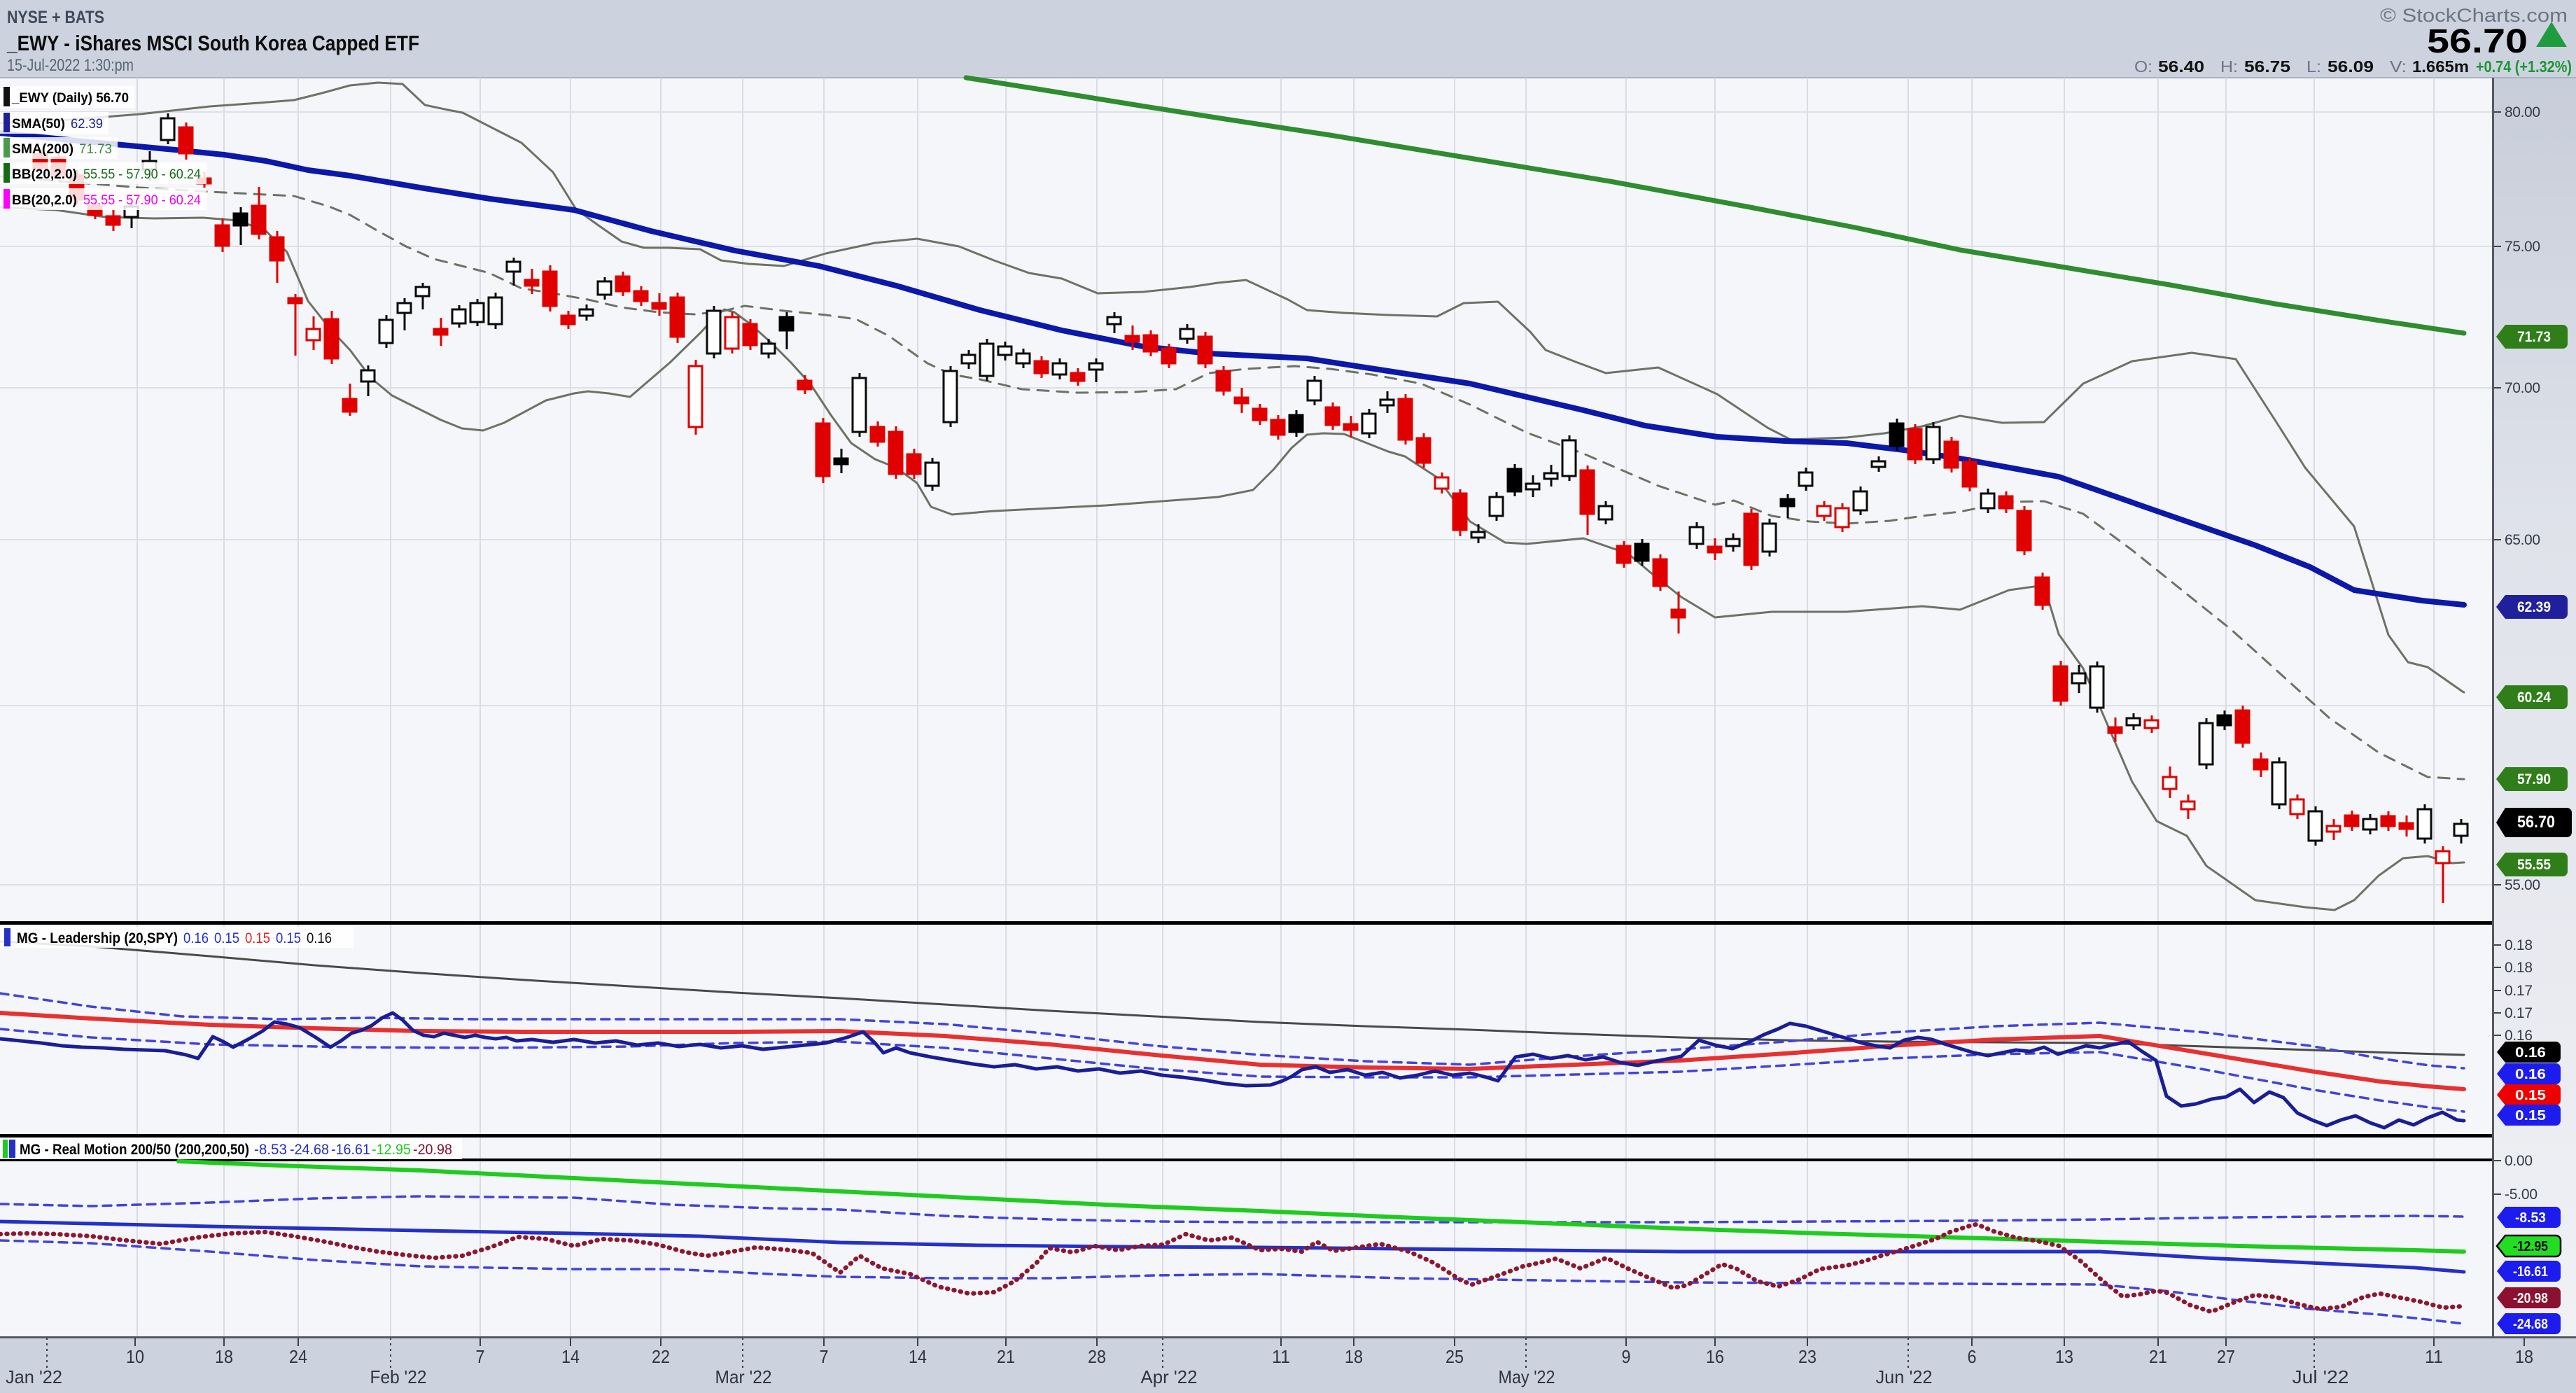 This screenshot has height=1393, width=2576. Describe the element at coordinates (298, 1356) in the screenshot. I see `svg-text: 24` at that location.